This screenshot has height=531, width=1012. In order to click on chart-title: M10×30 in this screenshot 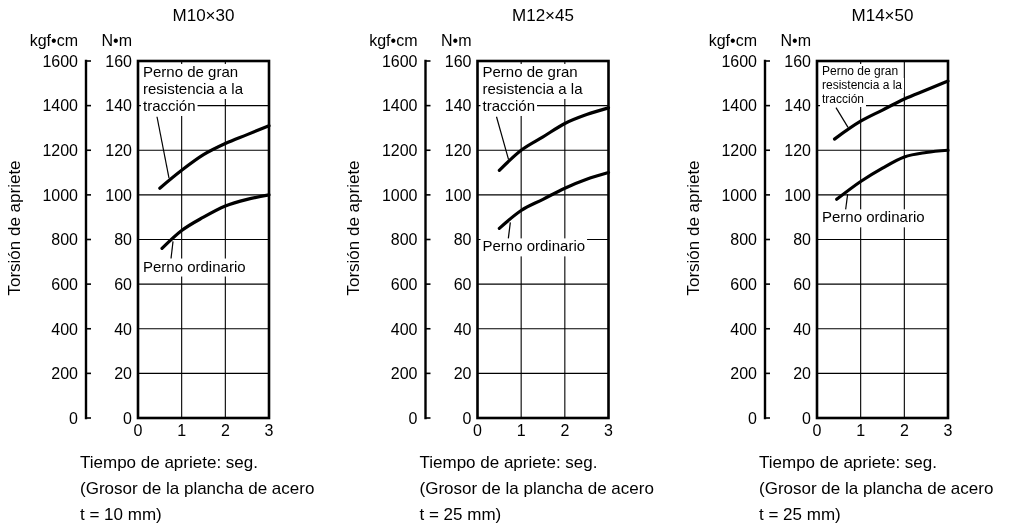, I will do `click(203, 15)`.